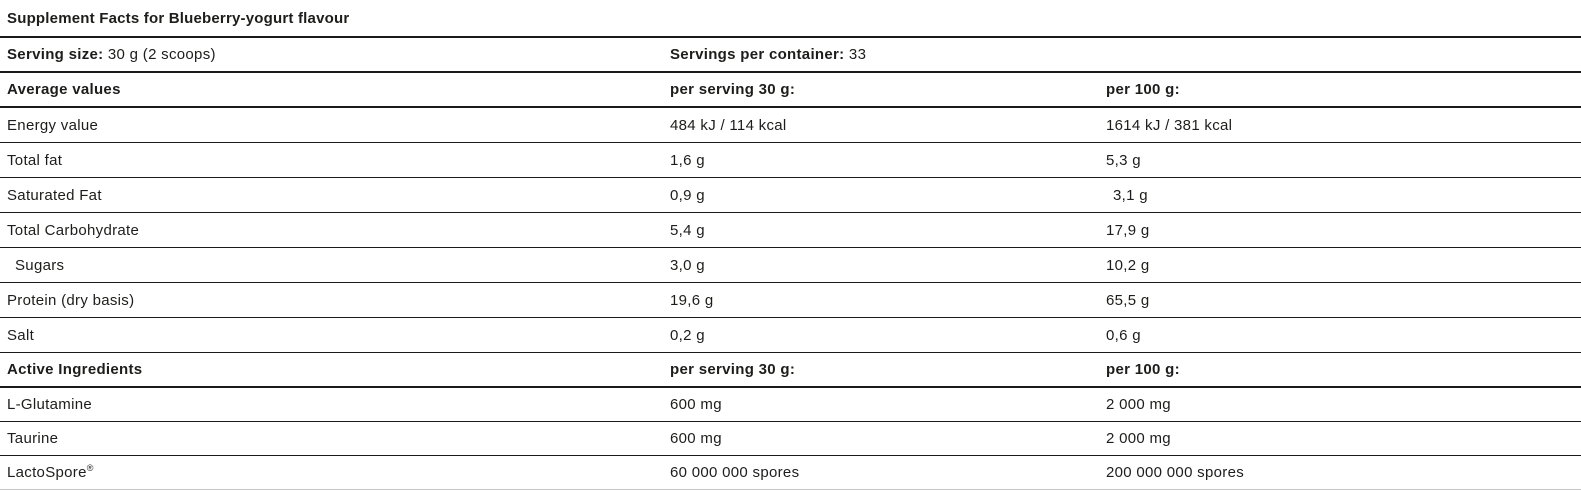 The height and width of the screenshot is (501, 1581). I want to click on row-per-100g: 200 000 000 spores, so click(1175, 472).